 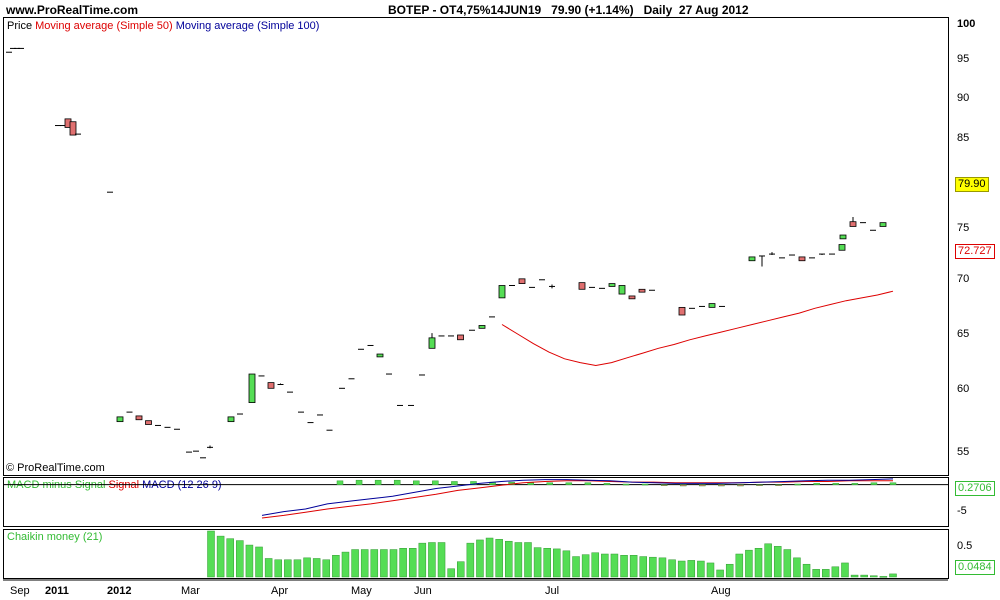 I want to click on x-tick: Jun, so click(x=423, y=591).